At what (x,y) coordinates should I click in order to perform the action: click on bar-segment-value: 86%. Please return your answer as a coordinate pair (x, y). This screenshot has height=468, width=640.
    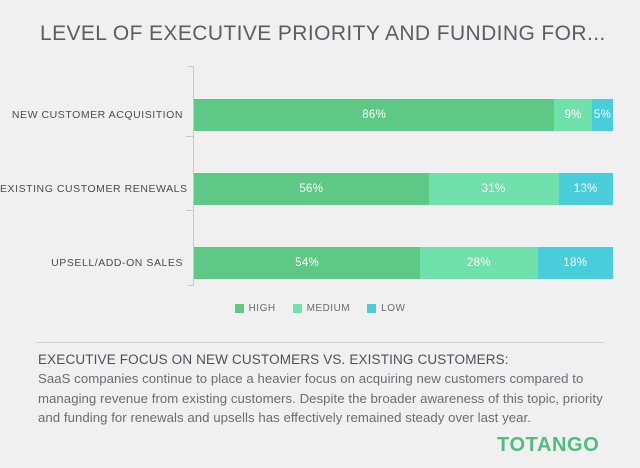
    Looking at the image, I should click on (374, 115).